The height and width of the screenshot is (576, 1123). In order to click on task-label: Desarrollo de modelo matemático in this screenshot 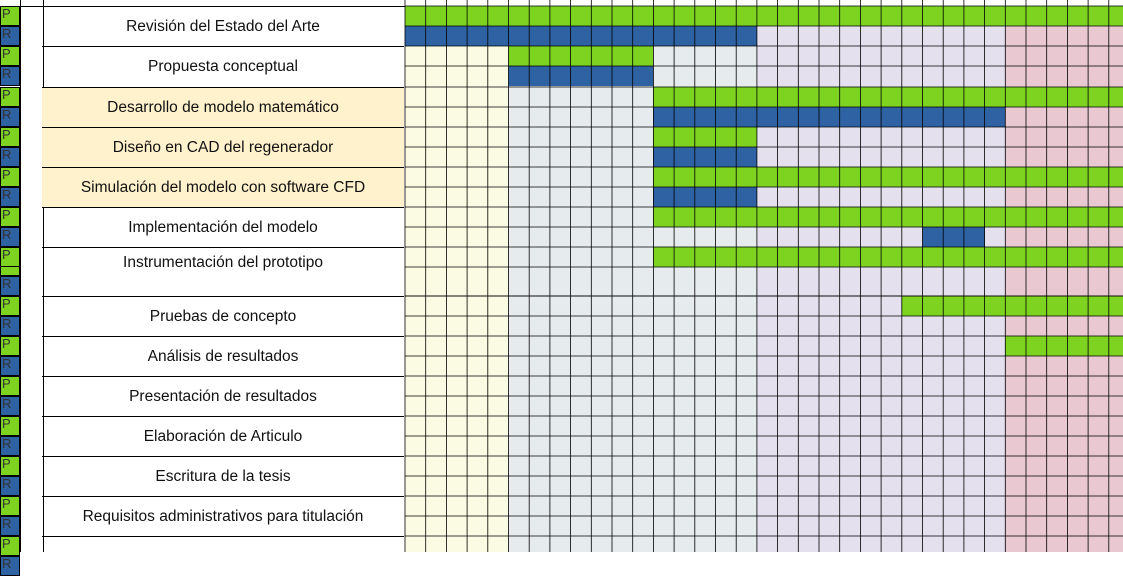, I will do `click(223, 107)`.